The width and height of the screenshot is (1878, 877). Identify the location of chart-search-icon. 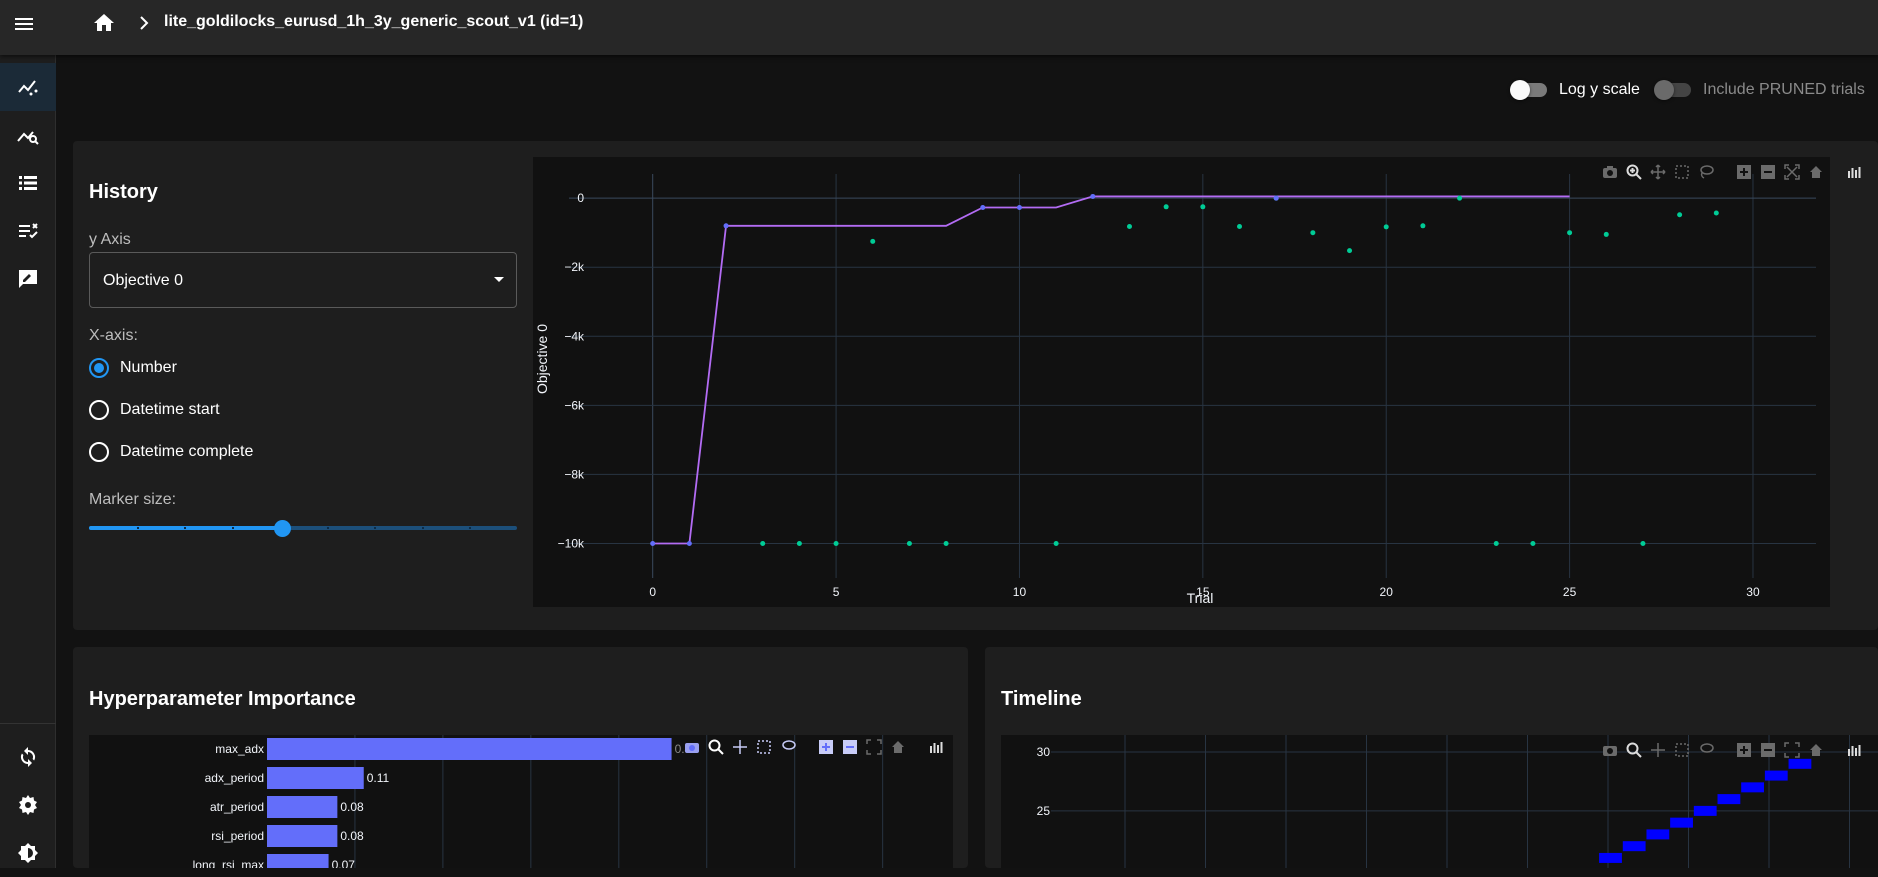
(28, 138).